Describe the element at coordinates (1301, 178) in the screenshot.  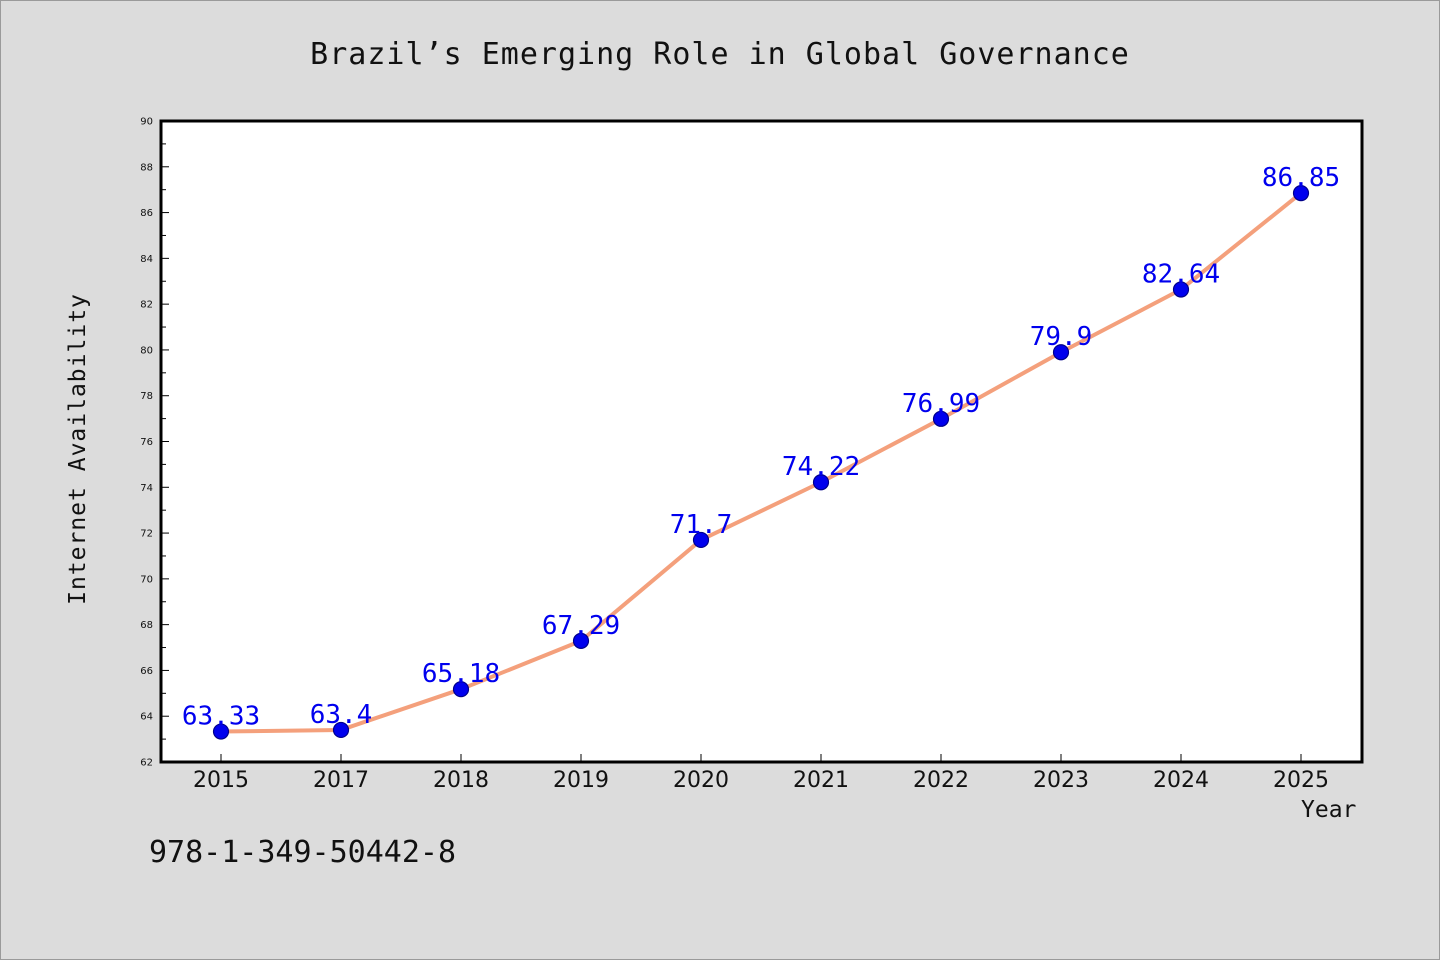
I see `data-label: 86.85` at that location.